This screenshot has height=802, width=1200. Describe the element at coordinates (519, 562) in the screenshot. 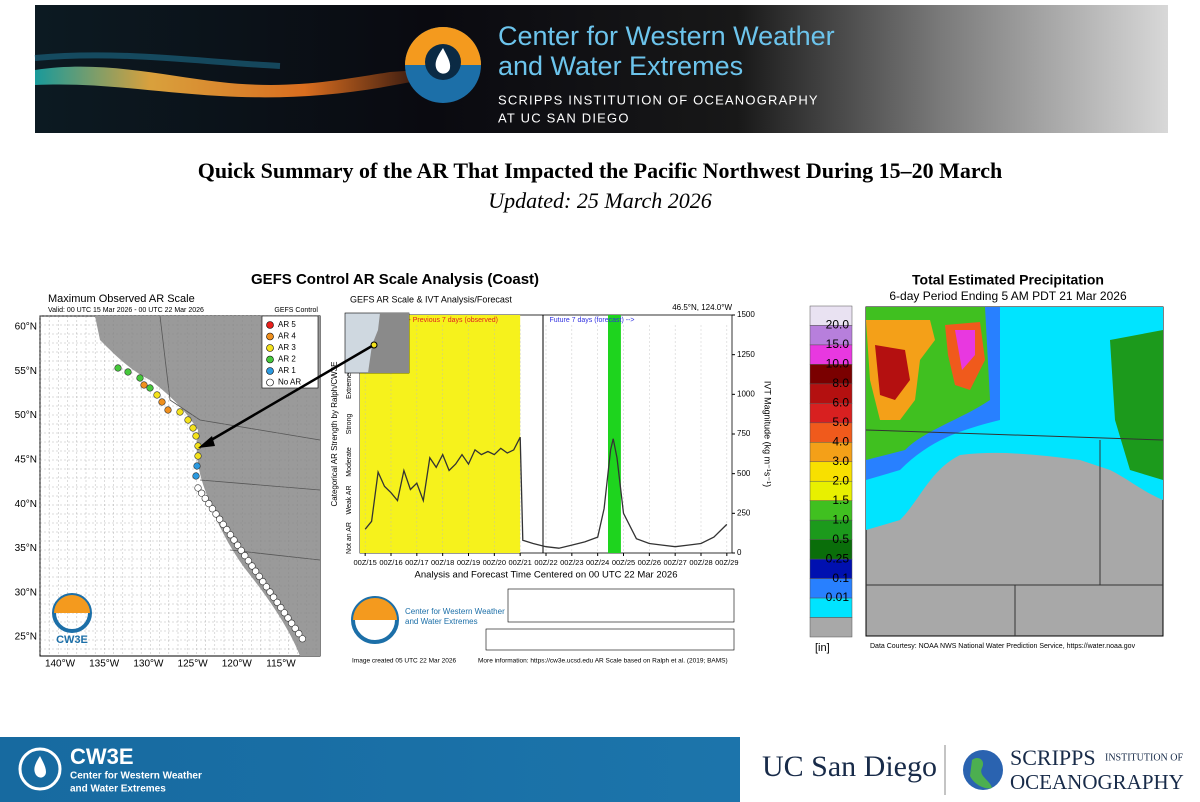

I see `x-tick-label: 00Z/21` at that location.